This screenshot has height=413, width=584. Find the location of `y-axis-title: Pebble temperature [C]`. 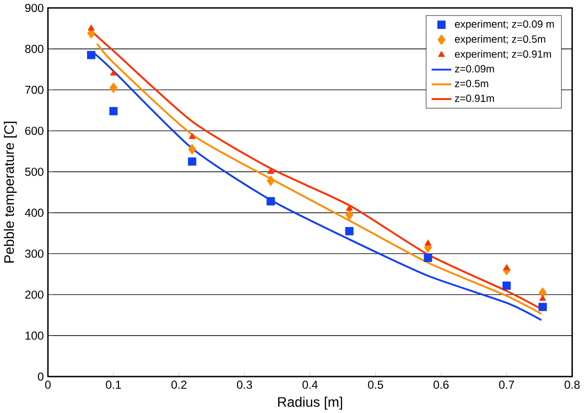

y-axis-title: Pebble temperature [C] is located at coordinates (10, 192).